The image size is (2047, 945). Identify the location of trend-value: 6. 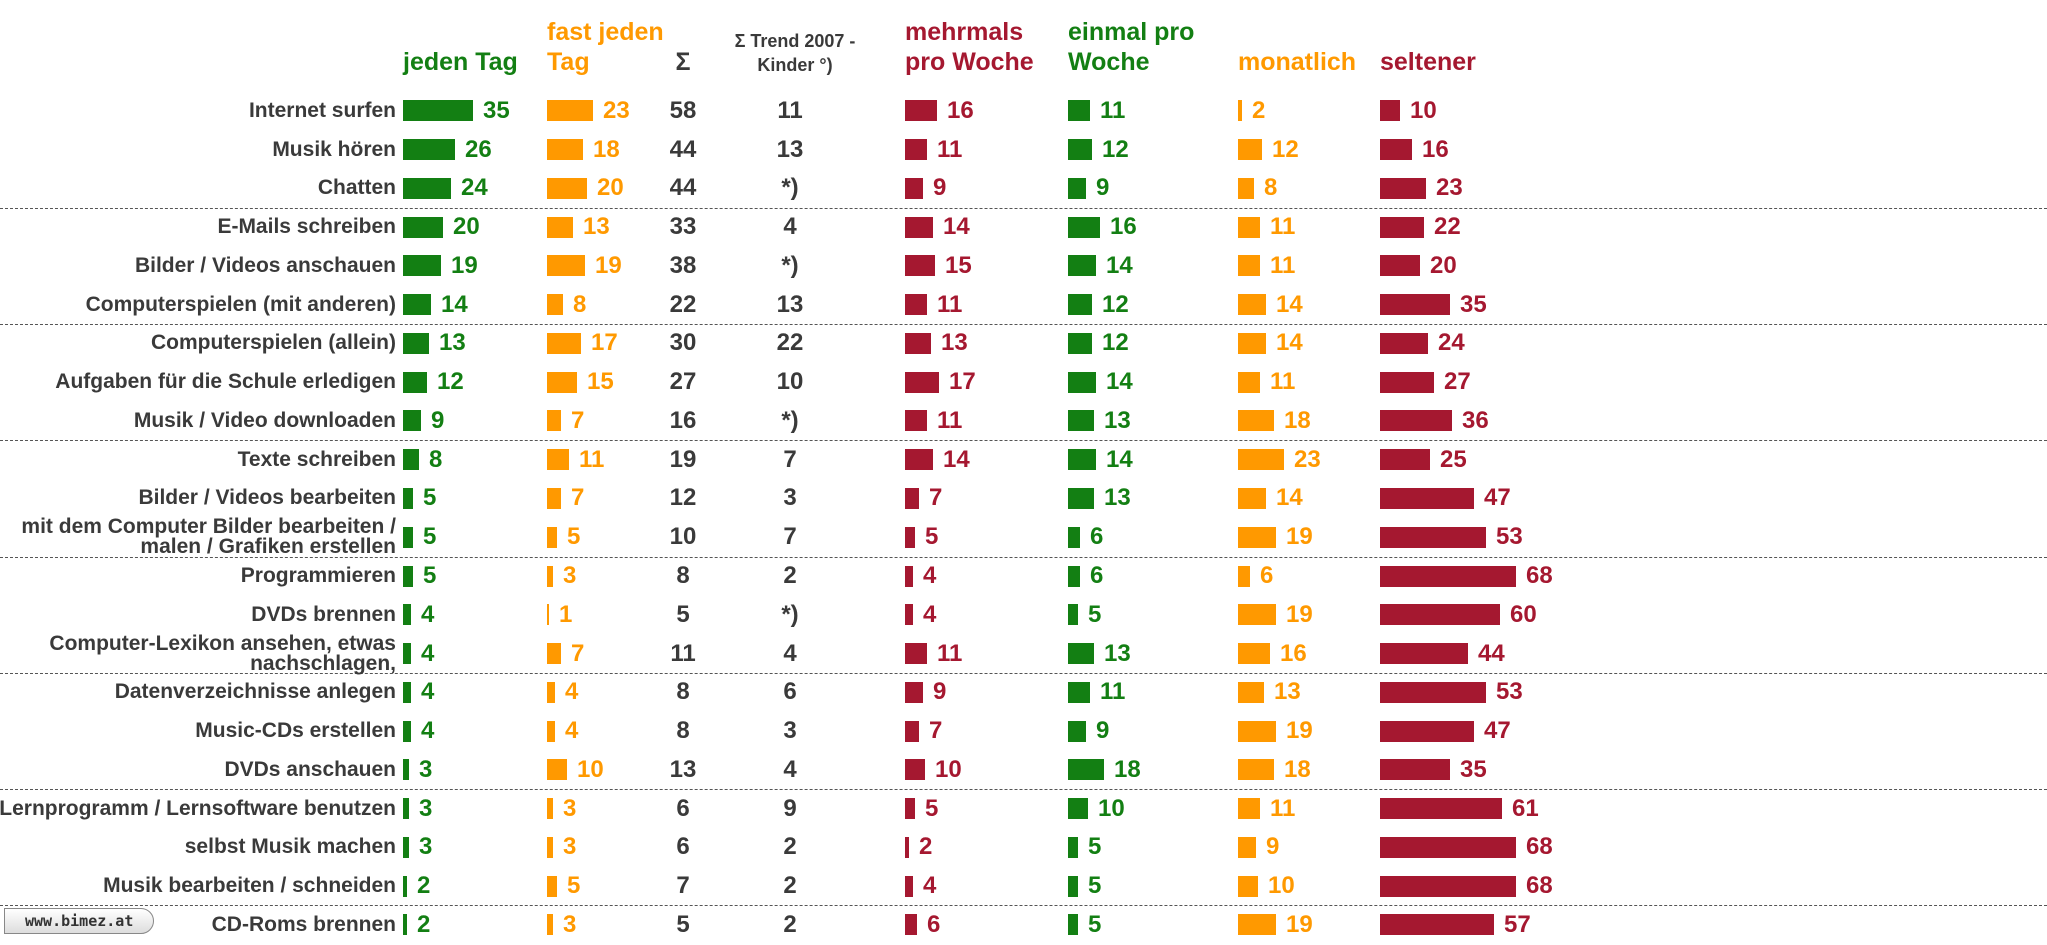
(790, 692).